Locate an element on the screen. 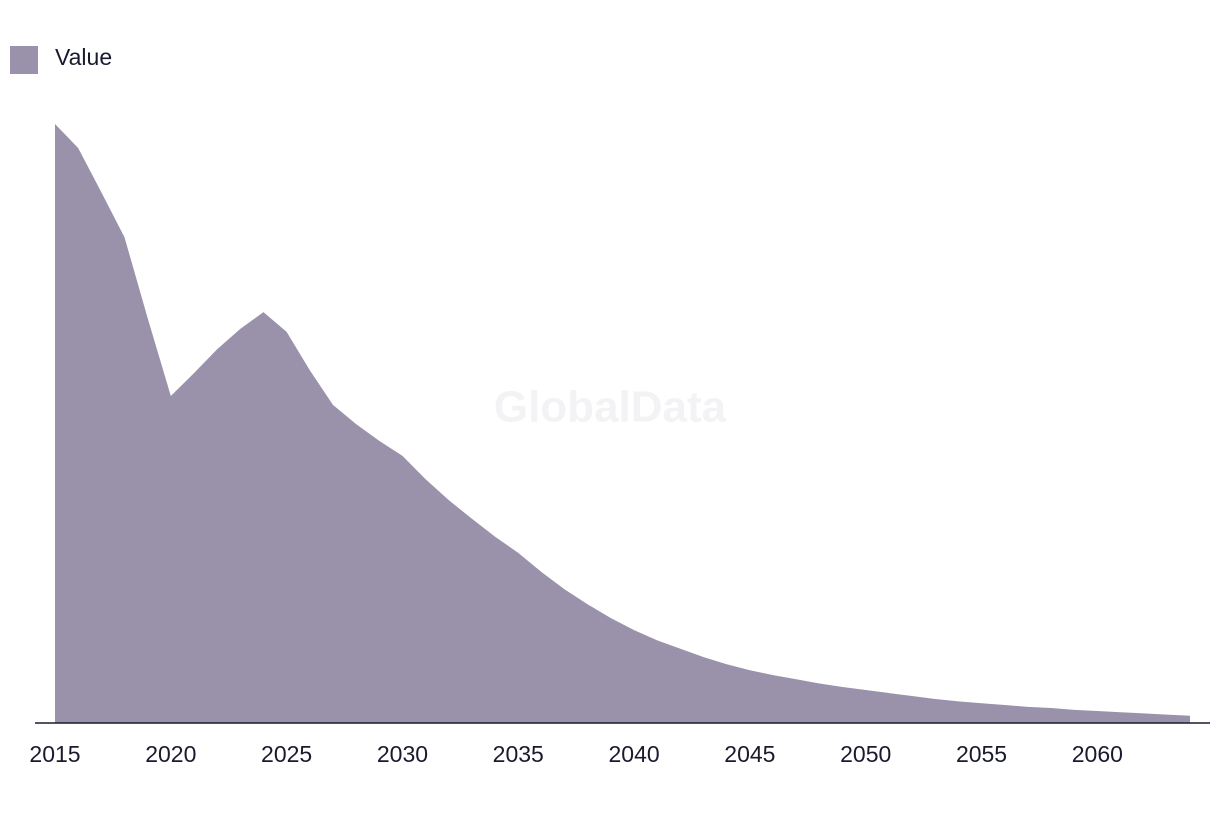 This screenshot has height=821, width=1220. watermark: GlobalData is located at coordinates (610, 407).